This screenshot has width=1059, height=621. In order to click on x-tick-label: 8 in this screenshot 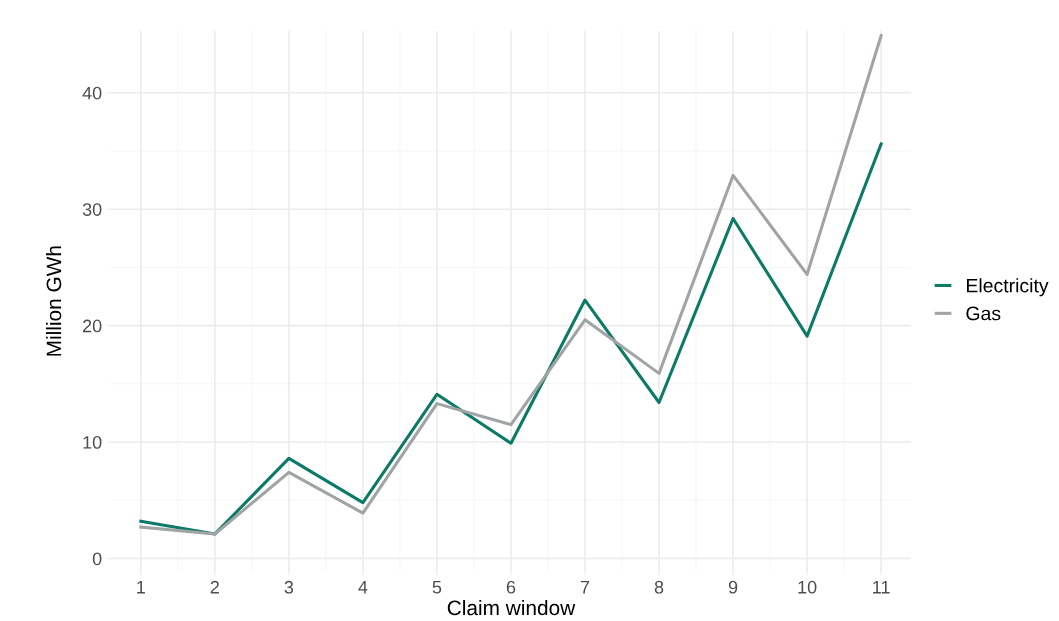, I will do `click(659, 587)`.